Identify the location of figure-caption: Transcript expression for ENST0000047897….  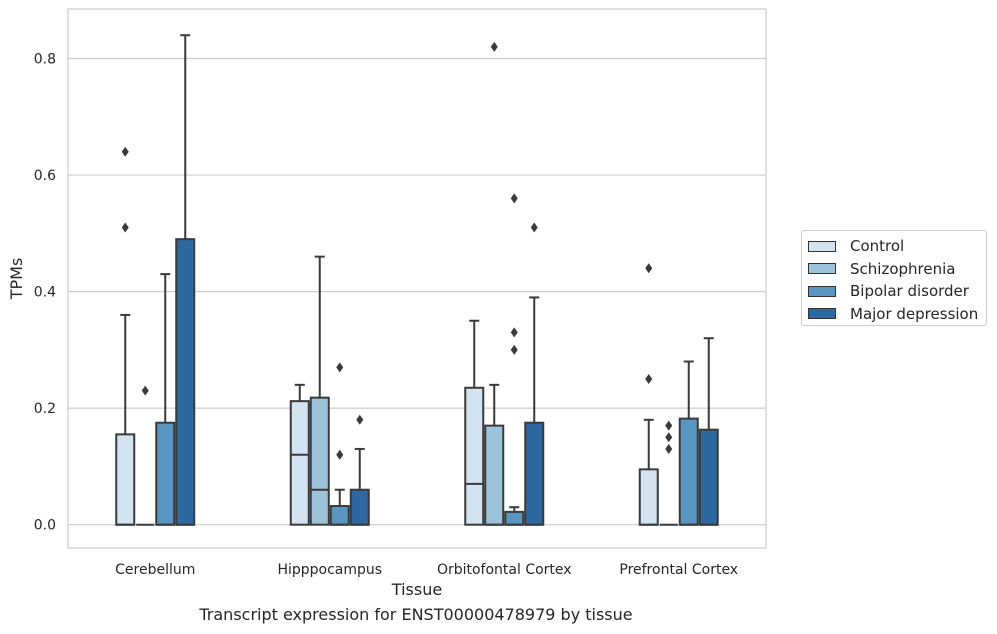
(416, 614).